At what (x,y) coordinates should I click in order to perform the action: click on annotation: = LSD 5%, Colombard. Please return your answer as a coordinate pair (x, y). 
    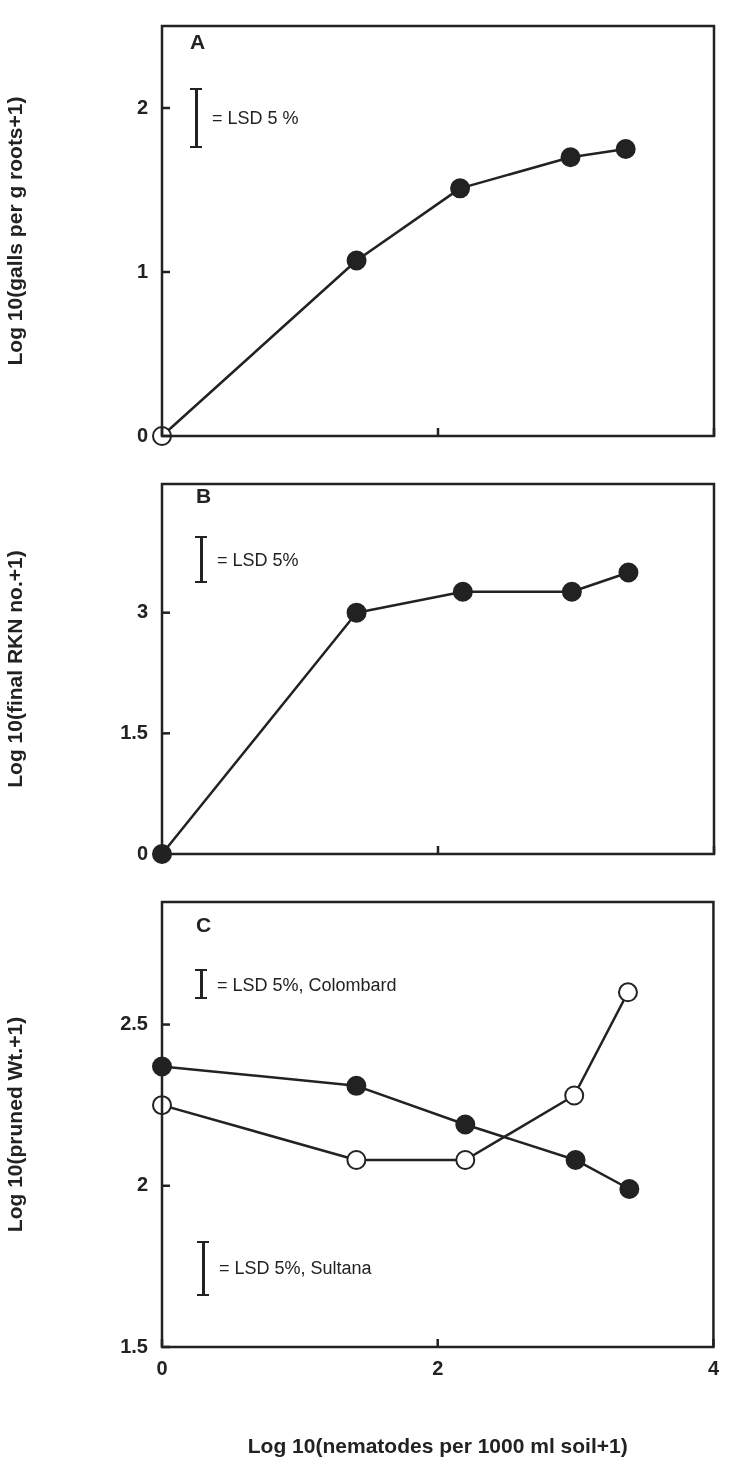
    Looking at the image, I should click on (307, 985).